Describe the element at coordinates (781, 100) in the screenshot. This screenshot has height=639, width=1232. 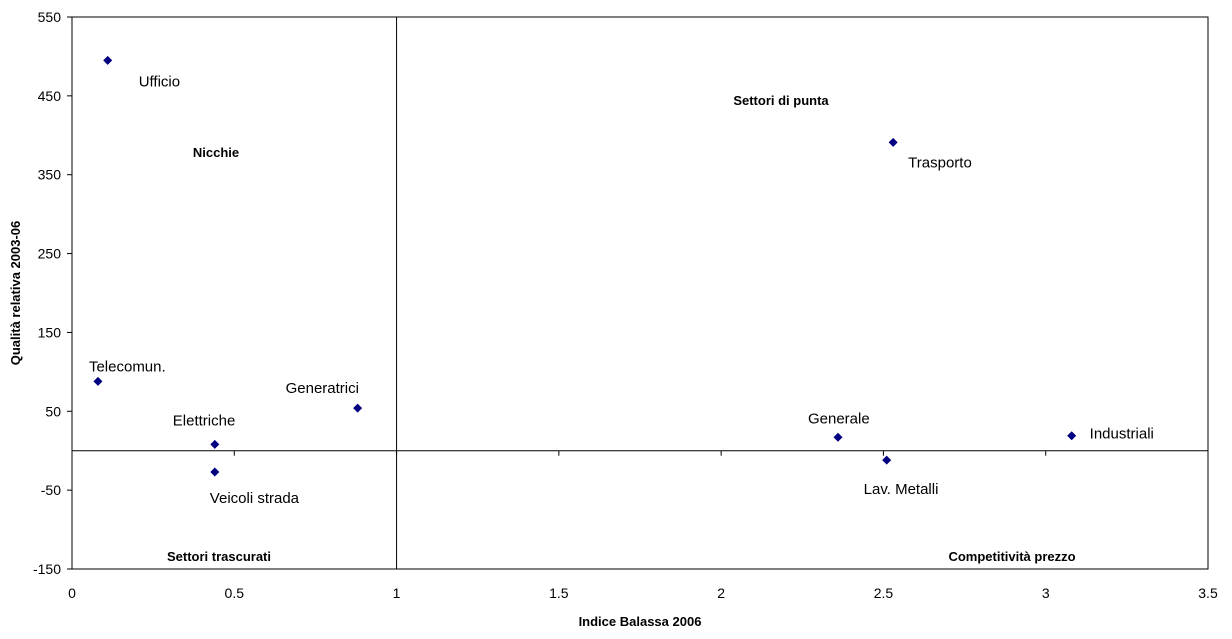
I see `quadrant-label-settori-di-punta: Settori di punta` at that location.